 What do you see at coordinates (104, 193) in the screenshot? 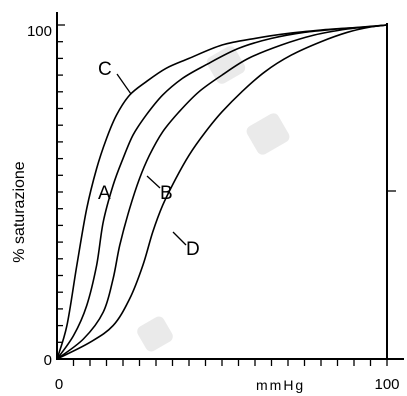
I see `curve-label-a: A` at bounding box center [104, 193].